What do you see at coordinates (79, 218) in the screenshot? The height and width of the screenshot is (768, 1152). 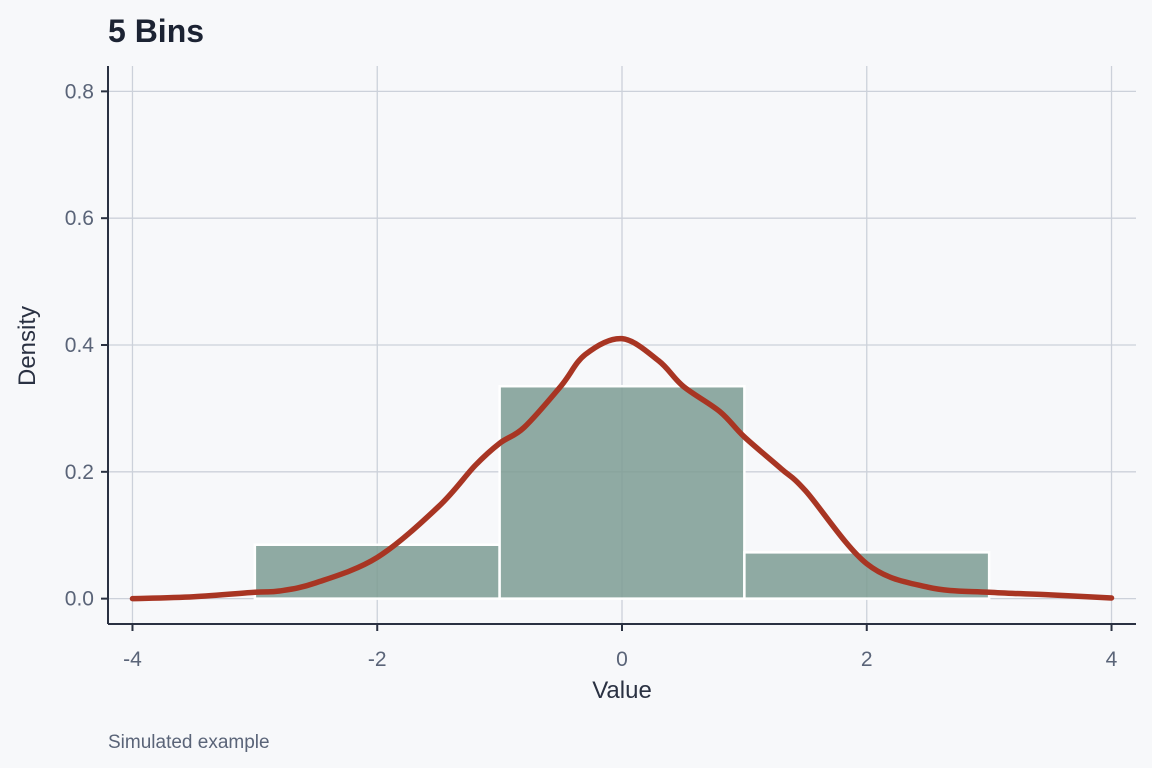 I see `y-tick-label: 0.6` at bounding box center [79, 218].